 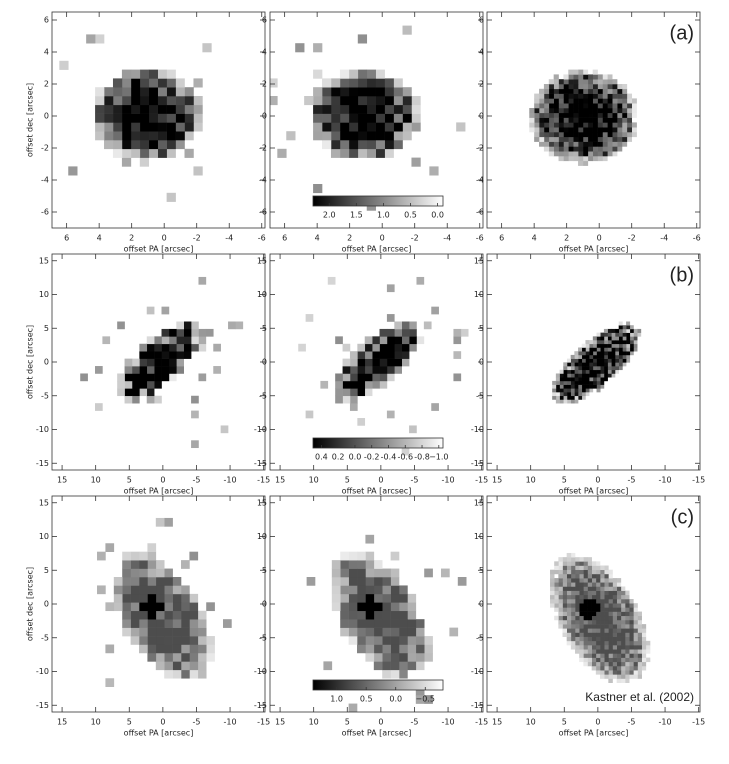 I want to click on colorbar-tick-label: −0.5, so click(x=425, y=699).